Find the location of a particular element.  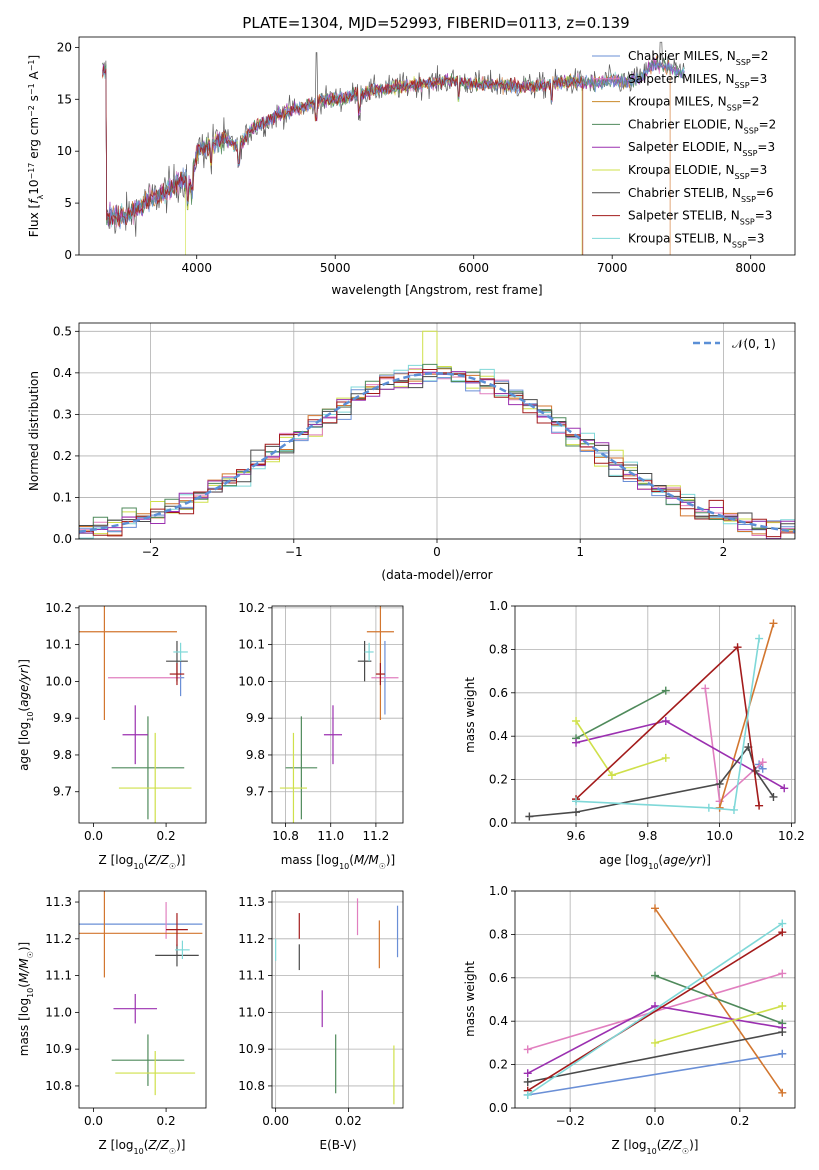

legend-label: Salpeter MILES, NSSP=3 is located at coordinates (697, 81).